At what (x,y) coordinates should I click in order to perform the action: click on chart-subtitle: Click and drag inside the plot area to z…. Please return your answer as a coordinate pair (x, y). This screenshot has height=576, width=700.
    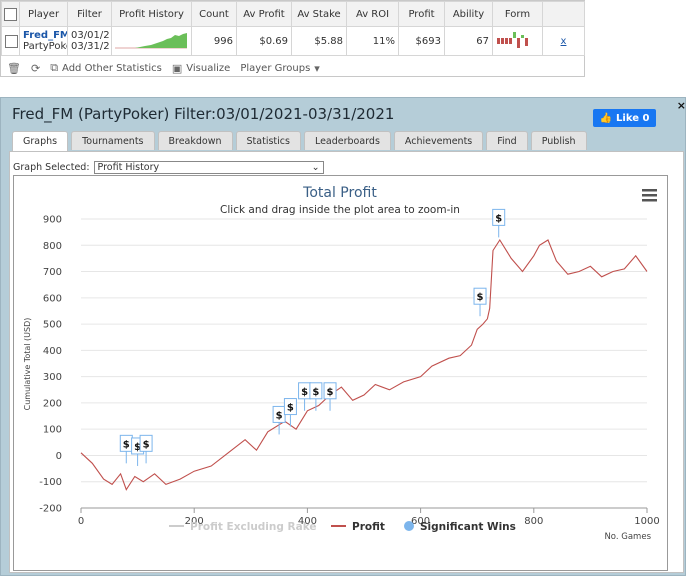
    Looking at the image, I should click on (340, 210).